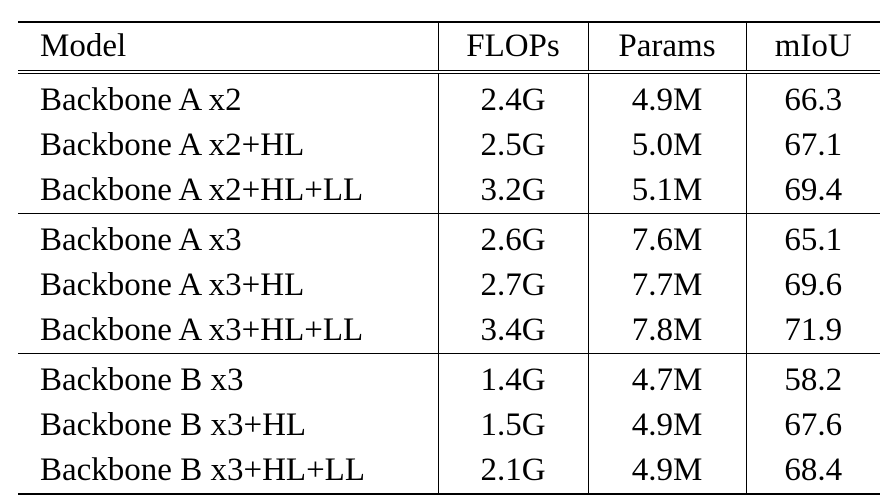  Describe the element at coordinates (202, 330) in the screenshot. I see `cell-model: Backbone A x3+HL+LL` at that location.